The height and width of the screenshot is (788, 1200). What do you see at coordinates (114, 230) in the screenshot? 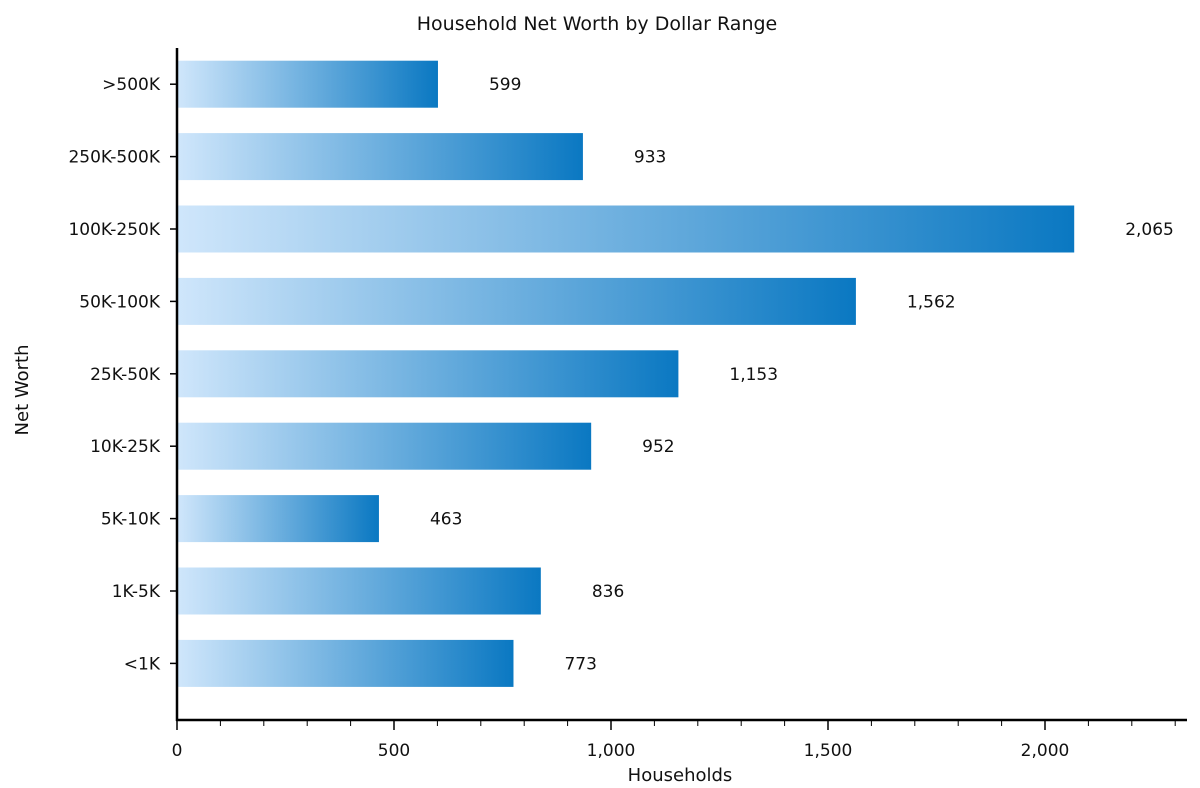
I see `y-tick-label: 100K-250K` at bounding box center [114, 230].